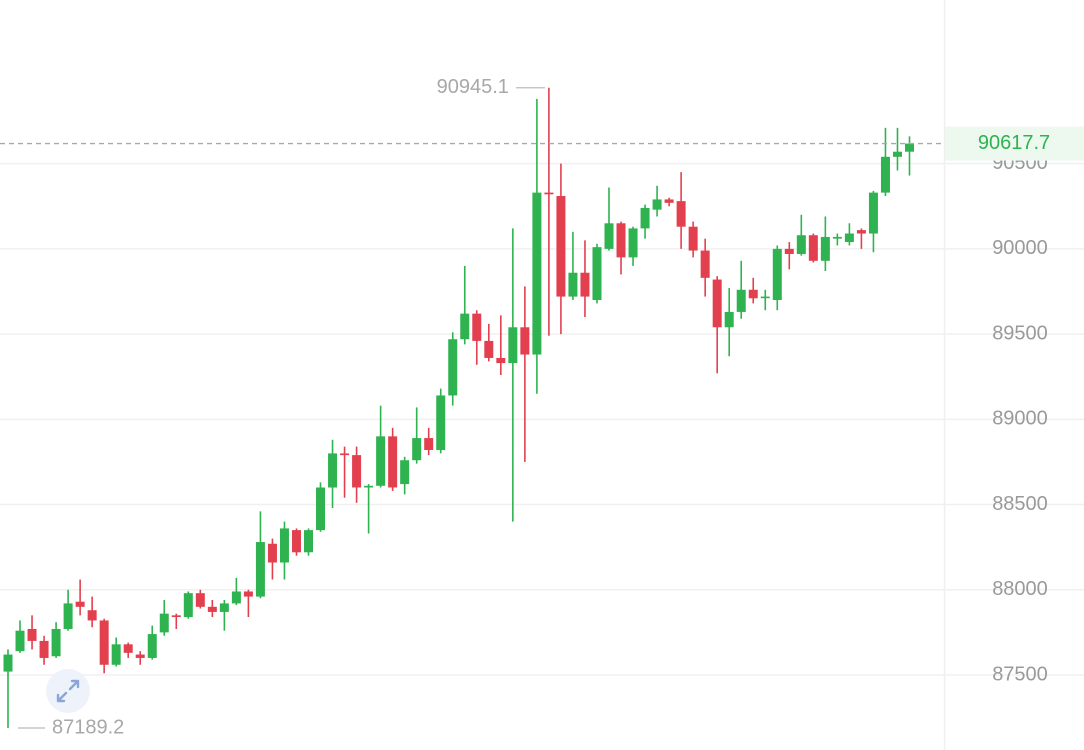  I want to click on min-label: 87189.2, so click(88, 727).